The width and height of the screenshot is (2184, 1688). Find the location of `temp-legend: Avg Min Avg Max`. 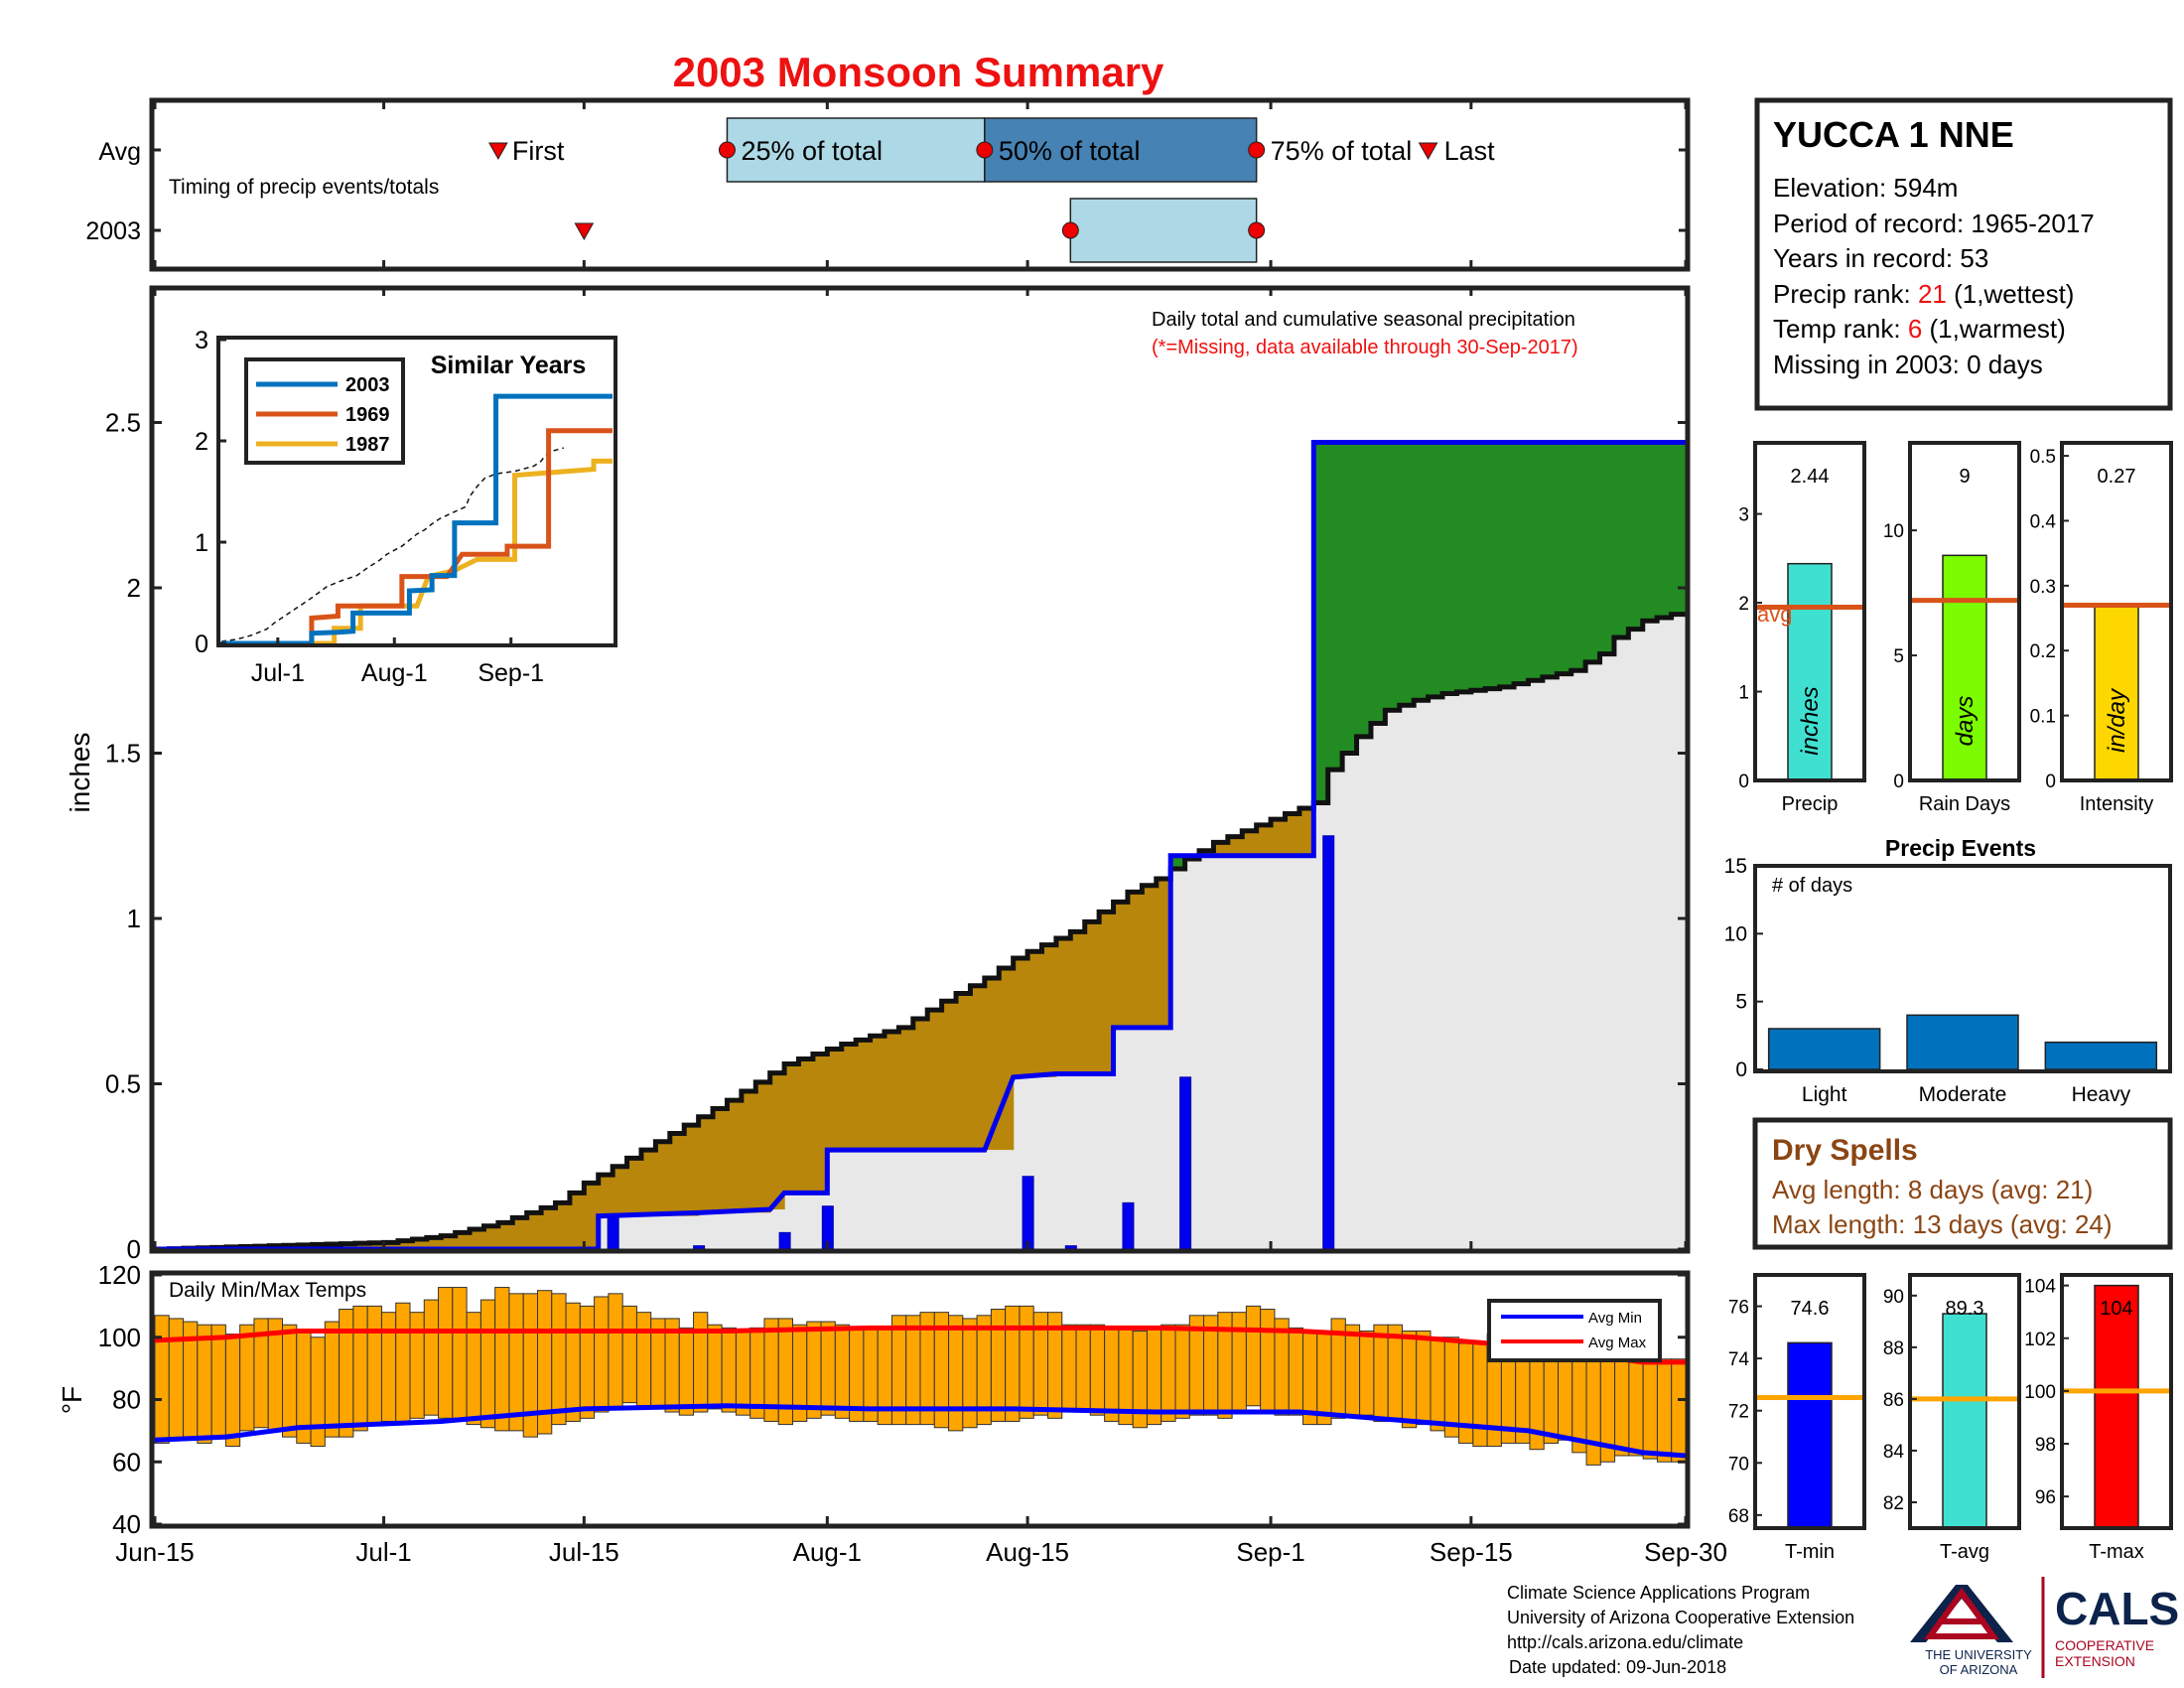

temp-legend: Avg Min Avg Max is located at coordinates (1574, 1330).